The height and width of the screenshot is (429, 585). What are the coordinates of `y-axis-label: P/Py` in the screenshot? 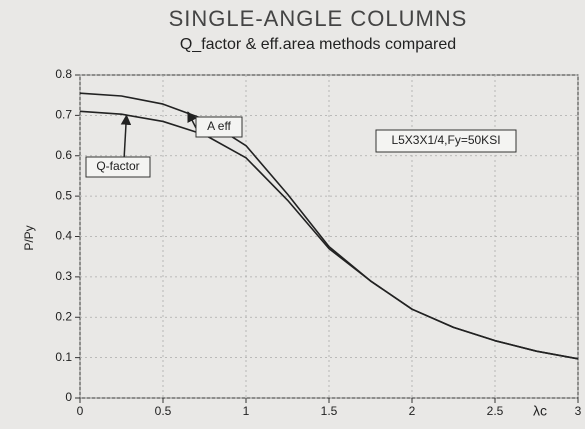 It's located at (29, 237).